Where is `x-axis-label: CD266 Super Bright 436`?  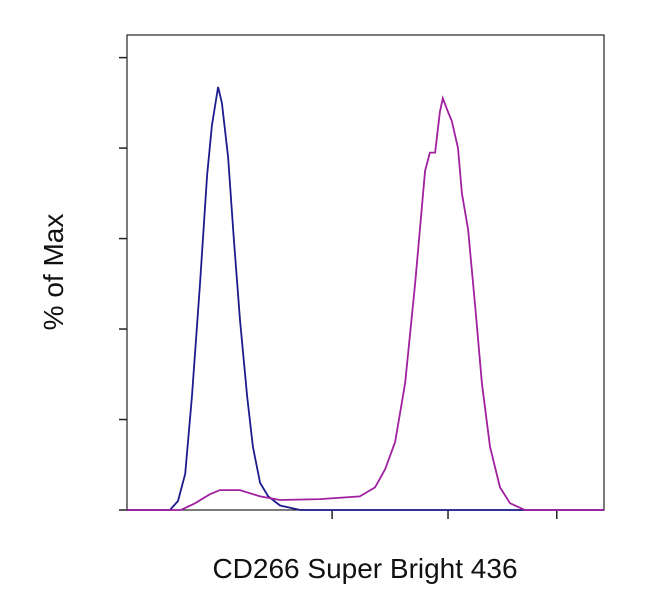 x-axis-label: CD266 Super Bright 436 is located at coordinates (364, 568).